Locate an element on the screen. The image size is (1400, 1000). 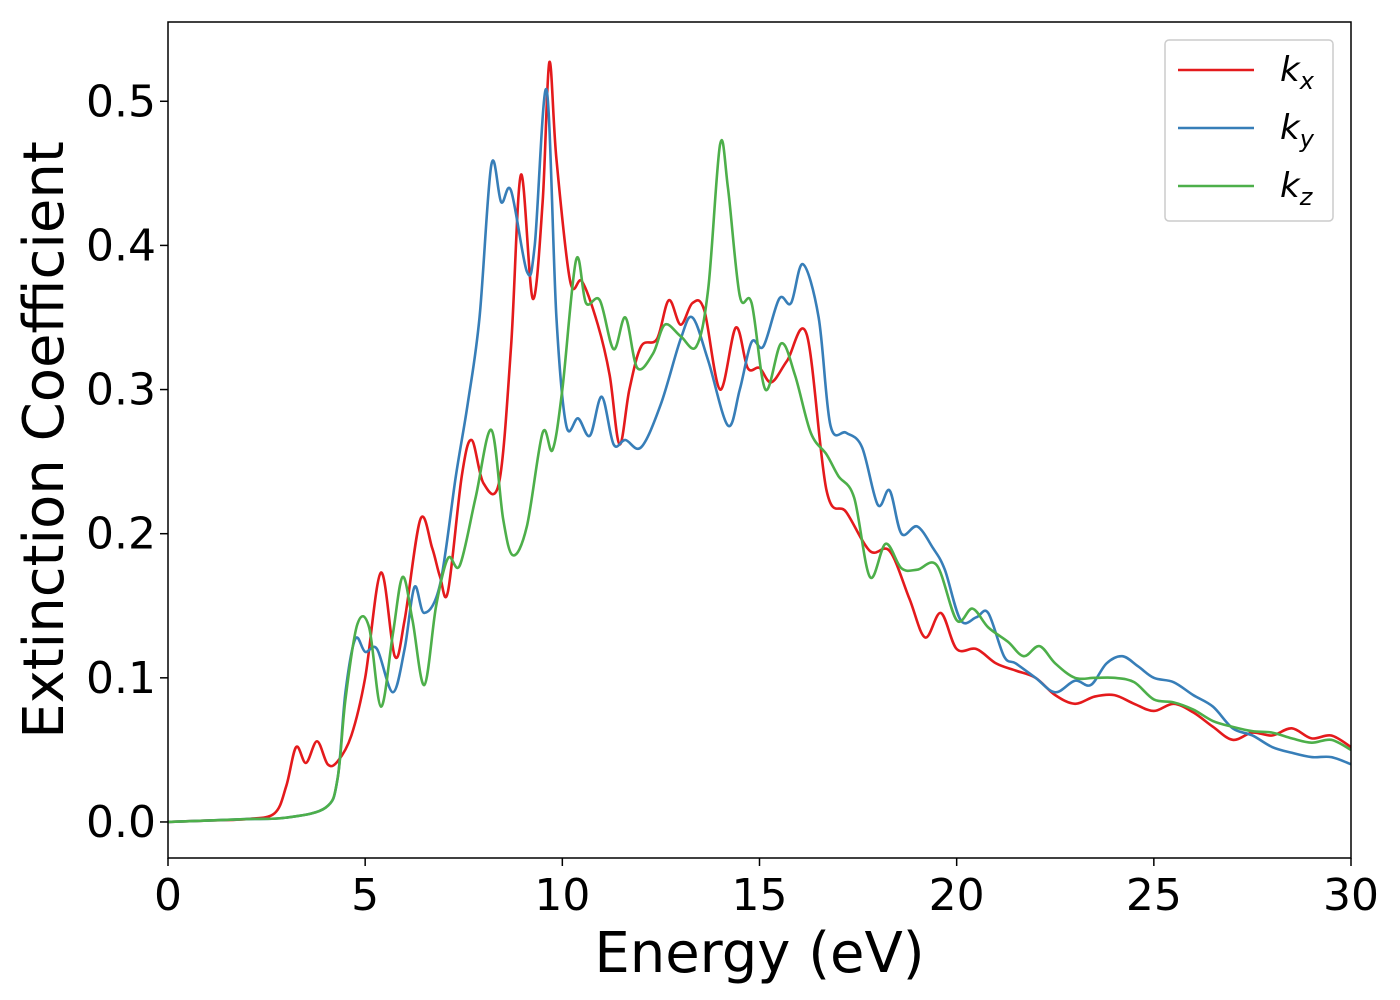
y-tick-label: 0.3 is located at coordinates (121, 390).